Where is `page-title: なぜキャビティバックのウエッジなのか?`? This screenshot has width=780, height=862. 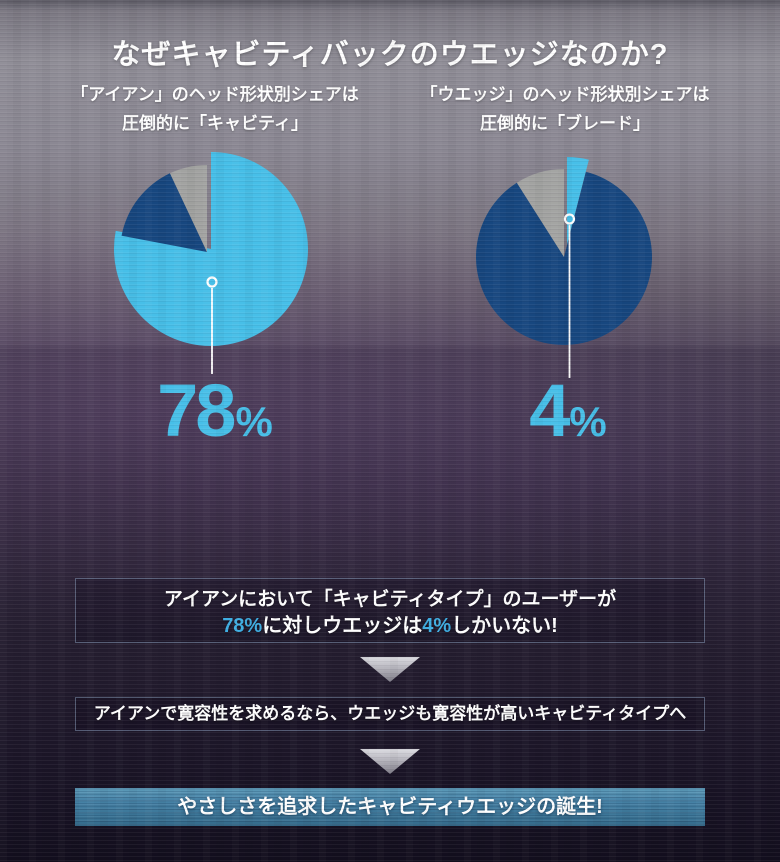
page-title: なぜキャビティバックのウエッジなのか? is located at coordinates (390, 55).